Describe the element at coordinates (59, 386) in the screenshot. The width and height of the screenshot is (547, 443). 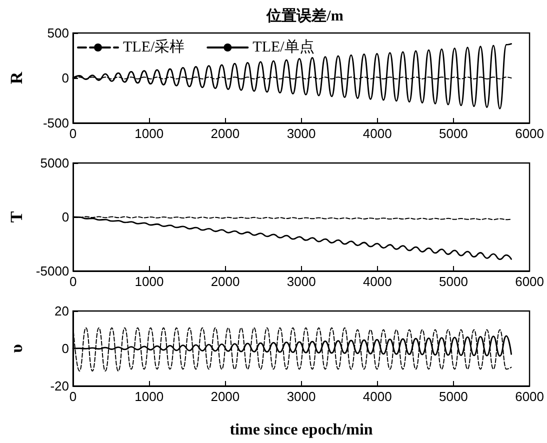
I see `y-tick-label: -20` at that location.